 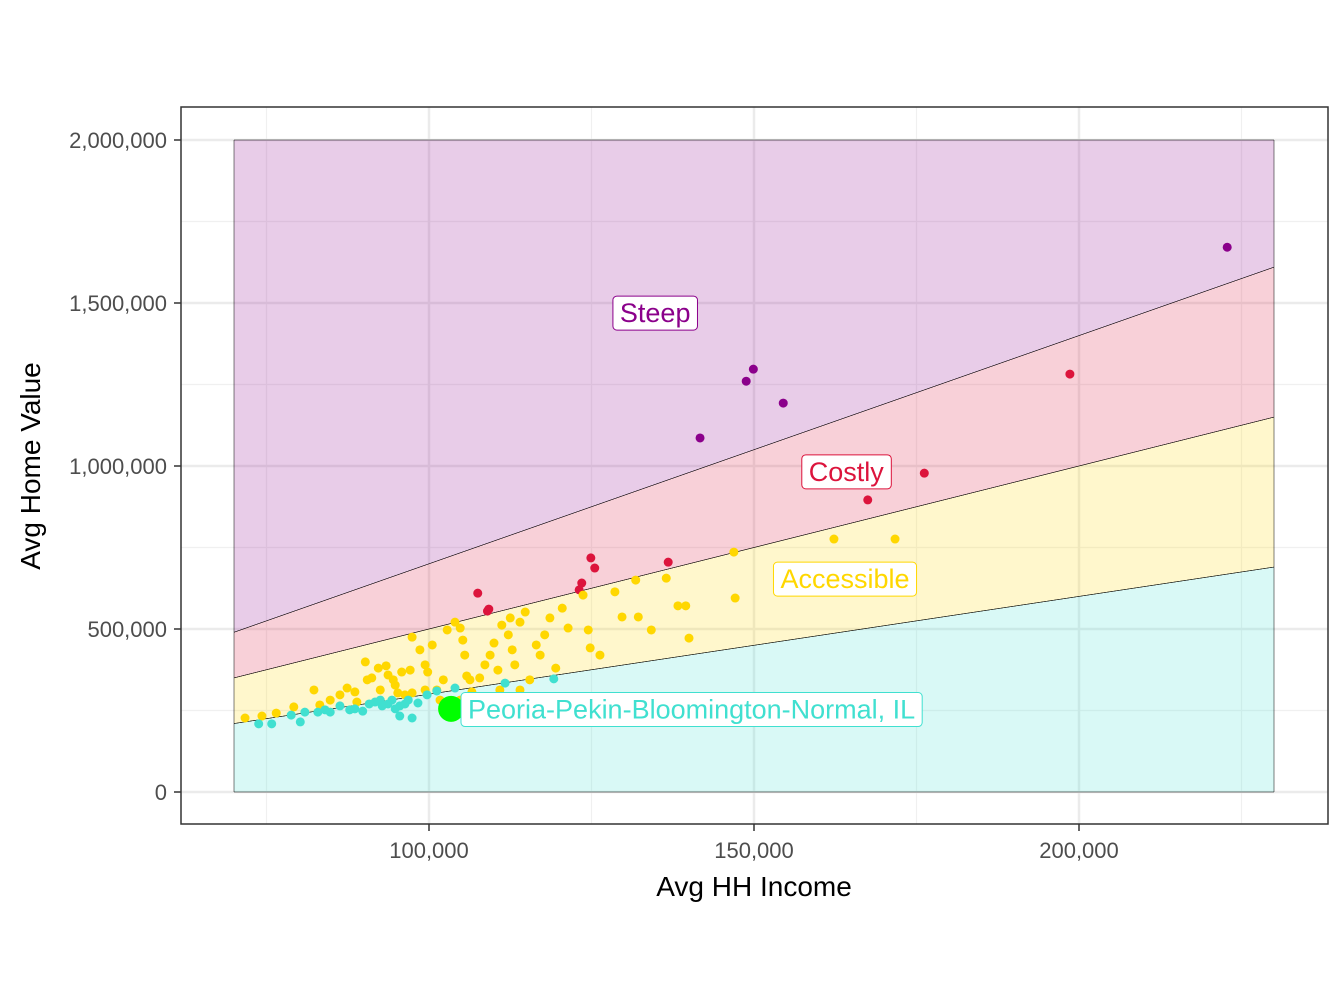 What do you see at coordinates (118, 466) in the screenshot?
I see `y-tick-label: 1,000,000` at bounding box center [118, 466].